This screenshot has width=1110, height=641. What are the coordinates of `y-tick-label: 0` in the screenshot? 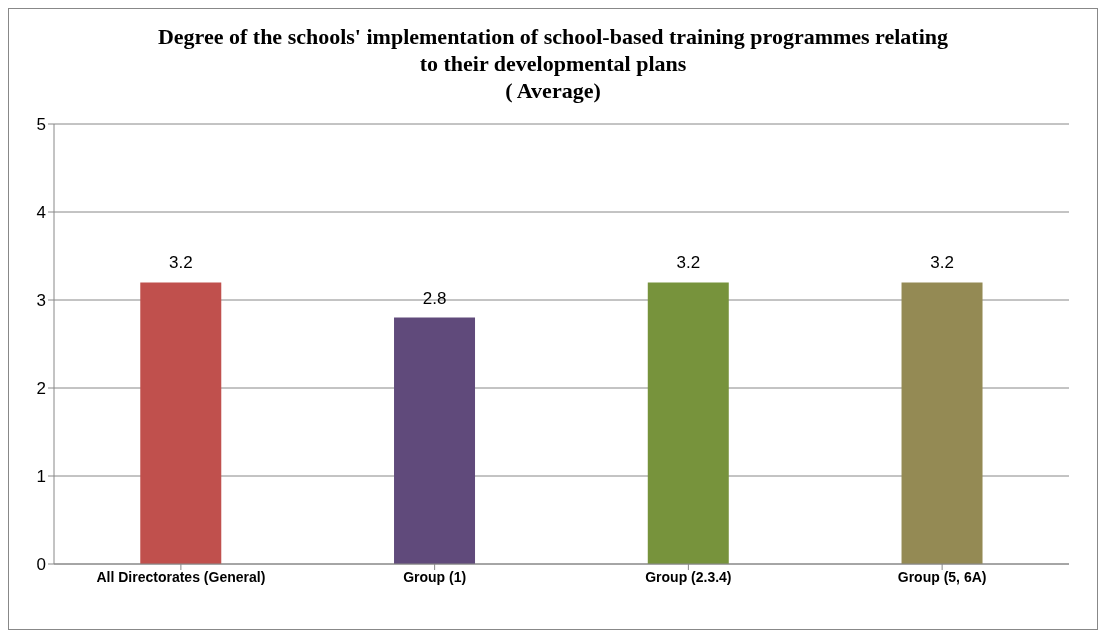 It's located at (41, 565).